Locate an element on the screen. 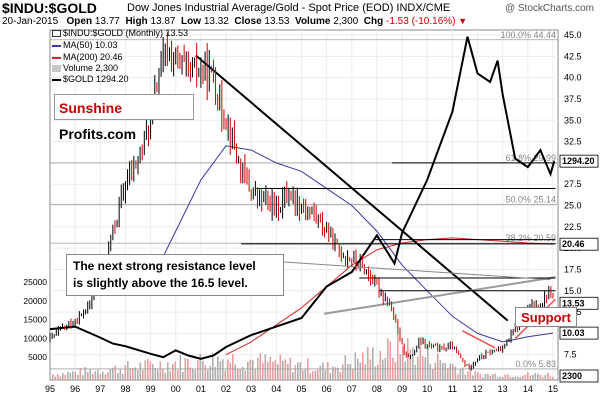 The height and width of the screenshot is (400, 600). legend-volume: Volume 2,300 is located at coordinates (85, 68).